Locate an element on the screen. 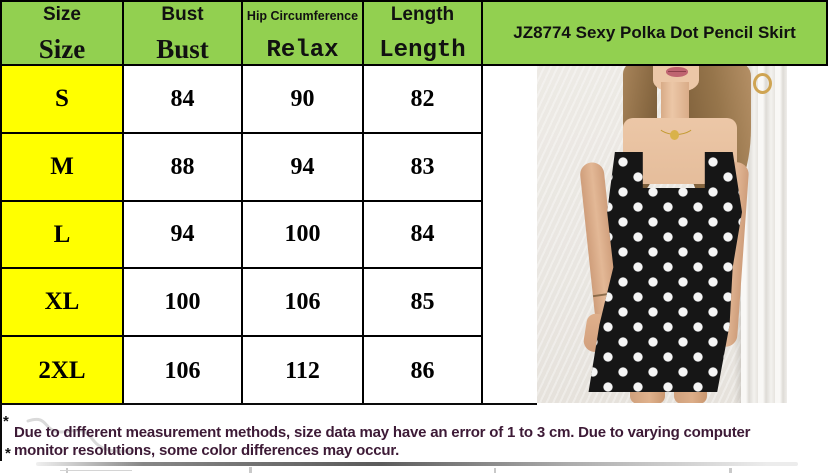 The height and width of the screenshot is (473, 831). length-value-cell: 82 is located at coordinates (422, 99).